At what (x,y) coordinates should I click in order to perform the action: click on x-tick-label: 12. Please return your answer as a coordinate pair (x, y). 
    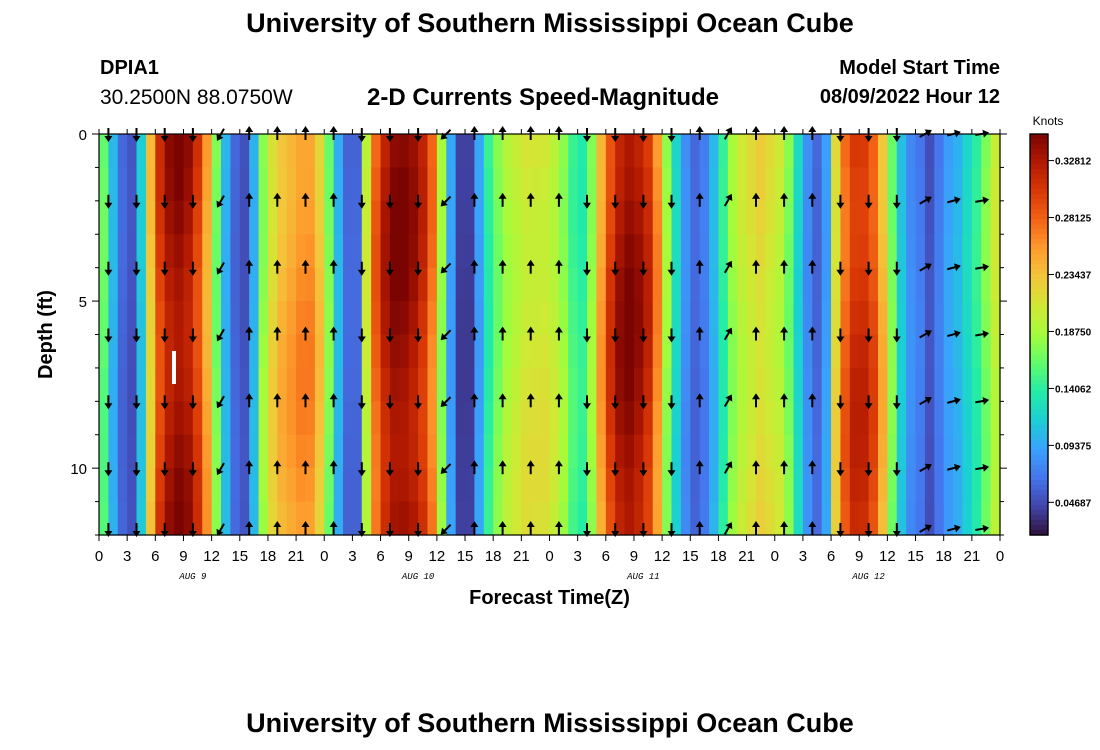
    Looking at the image, I should click on (211, 556).